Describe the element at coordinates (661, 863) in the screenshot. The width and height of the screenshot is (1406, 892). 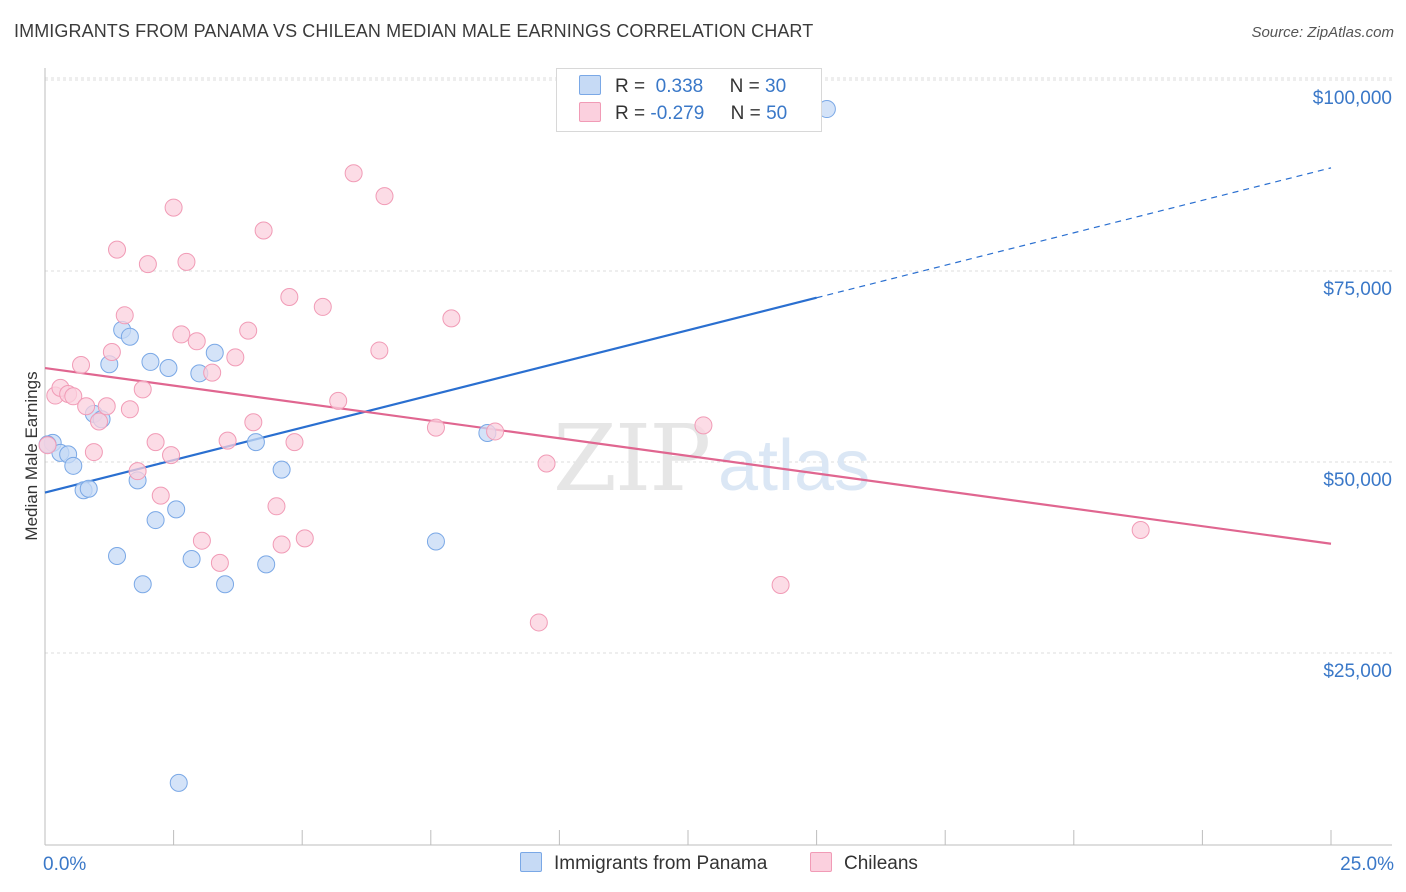
I see `bottom-legend-label-panama: Immigrants from Panama` at that location.